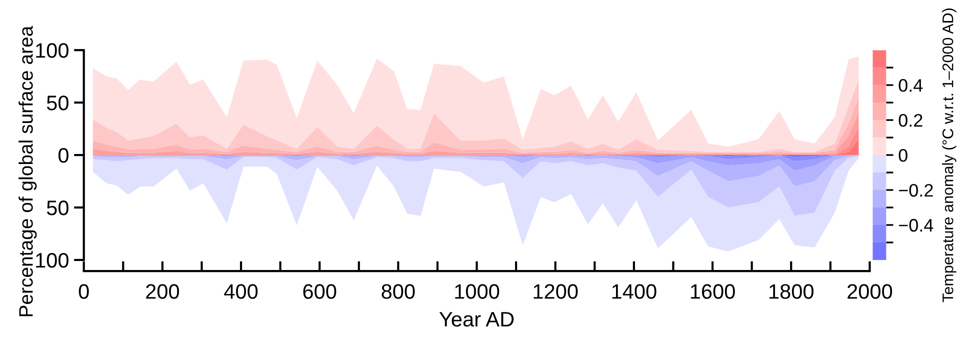  Describe the element at coordinates (63, 155) in the screenshot. I see `y-tick-label: 0` at that location.